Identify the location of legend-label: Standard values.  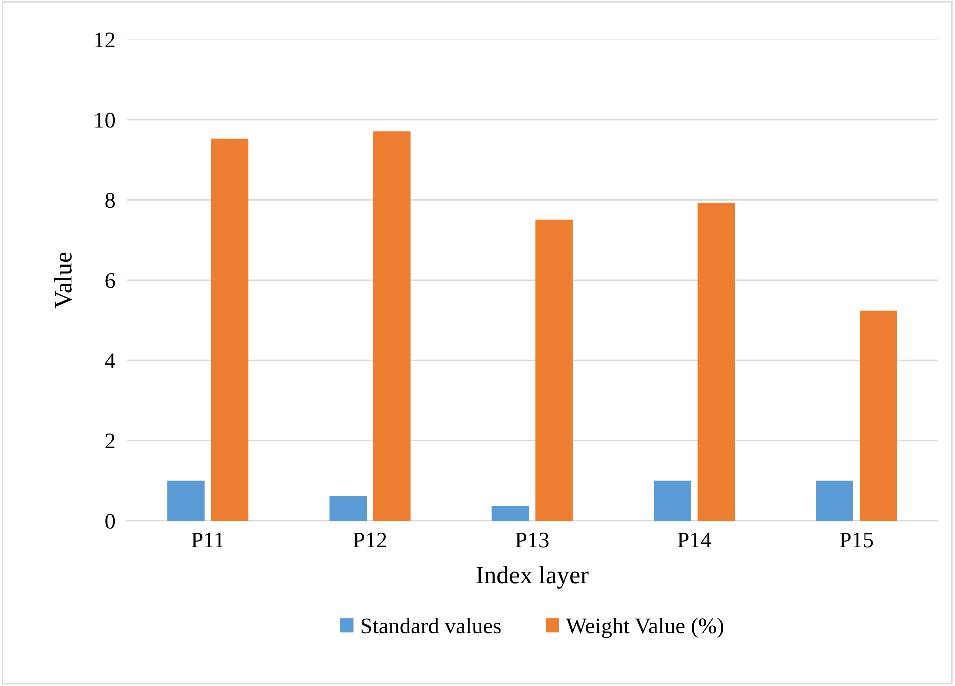
(431, 626).